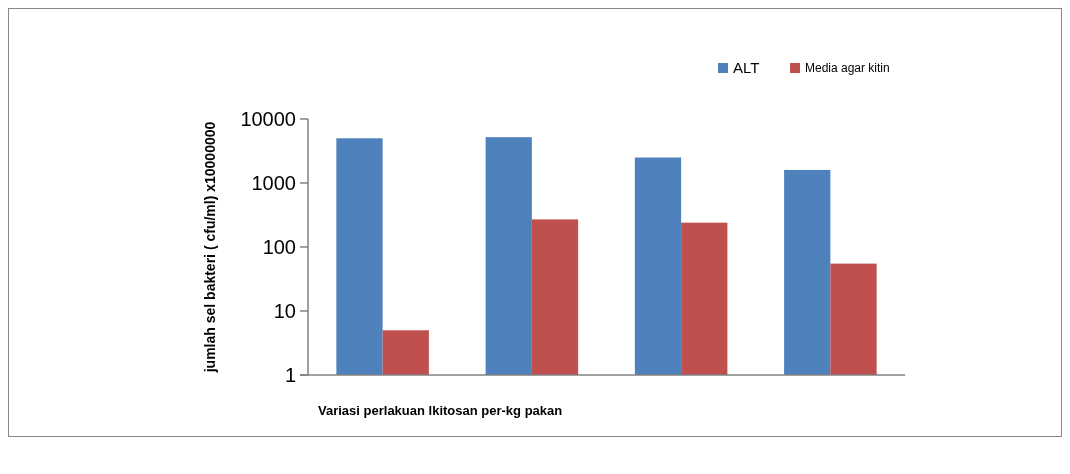 This screenshot has height=474, width=1070. What do you see at coordinates (268, 119) in the screenshot?
I see `y-tick-label: 10000` at bounding box center [268, 119].